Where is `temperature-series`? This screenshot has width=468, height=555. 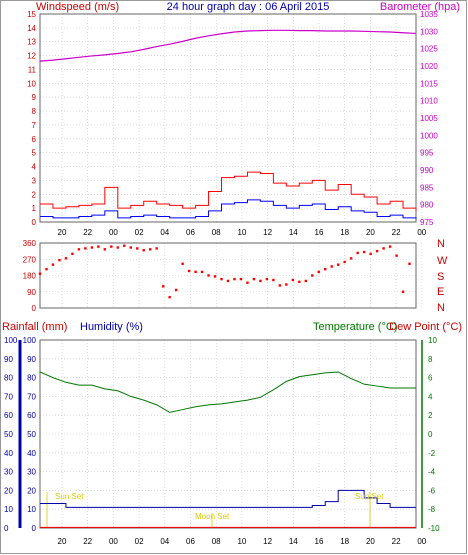 temperature-series is located at coordinates (227, 392).